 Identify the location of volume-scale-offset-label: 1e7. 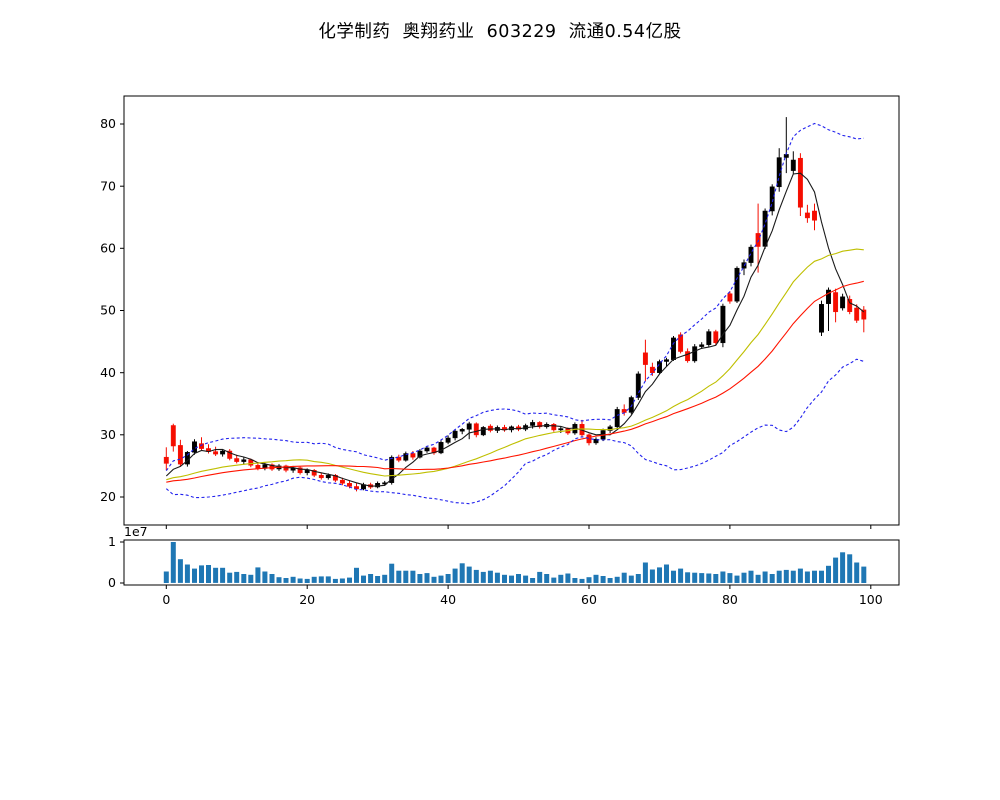
(136, 531).